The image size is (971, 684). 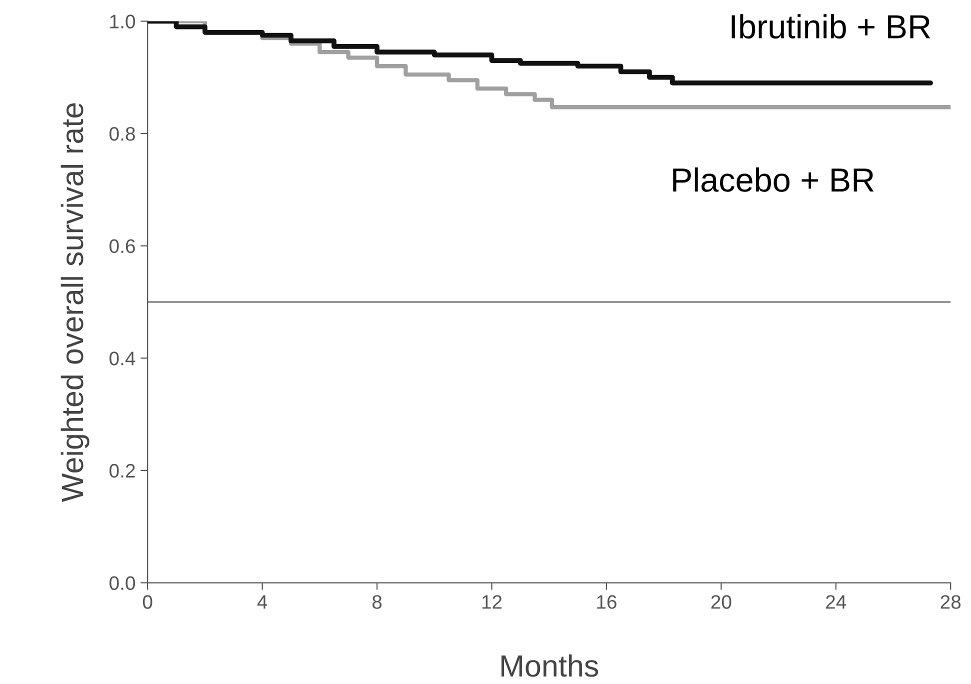 What do you see at coordinates (122, 471) in the screenshot?
I see `y-tick-label: 0.2` at bounding box center [122, 471].